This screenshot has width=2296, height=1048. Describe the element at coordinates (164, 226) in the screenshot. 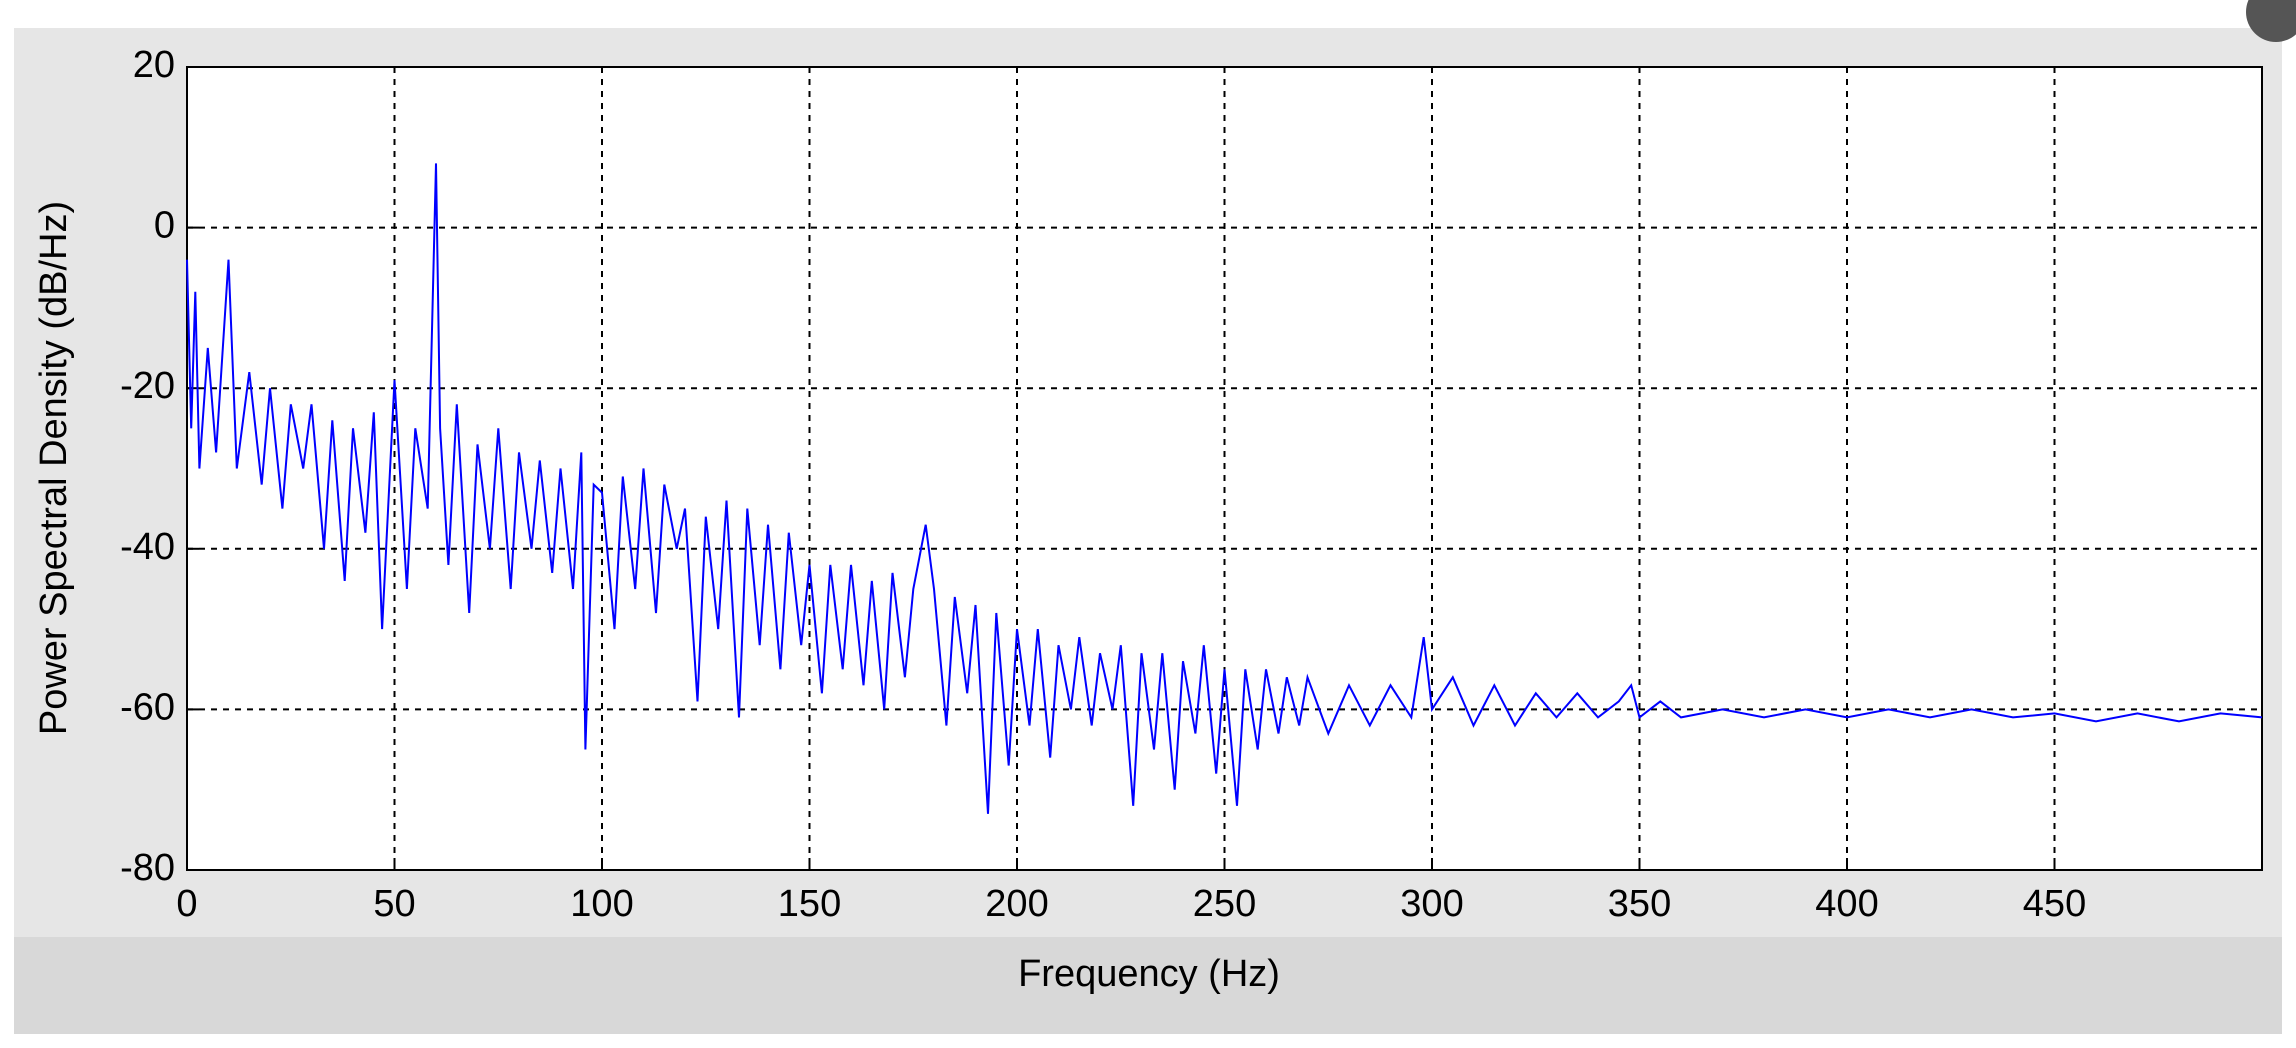

I see `y-tick-label: 0` at that location.